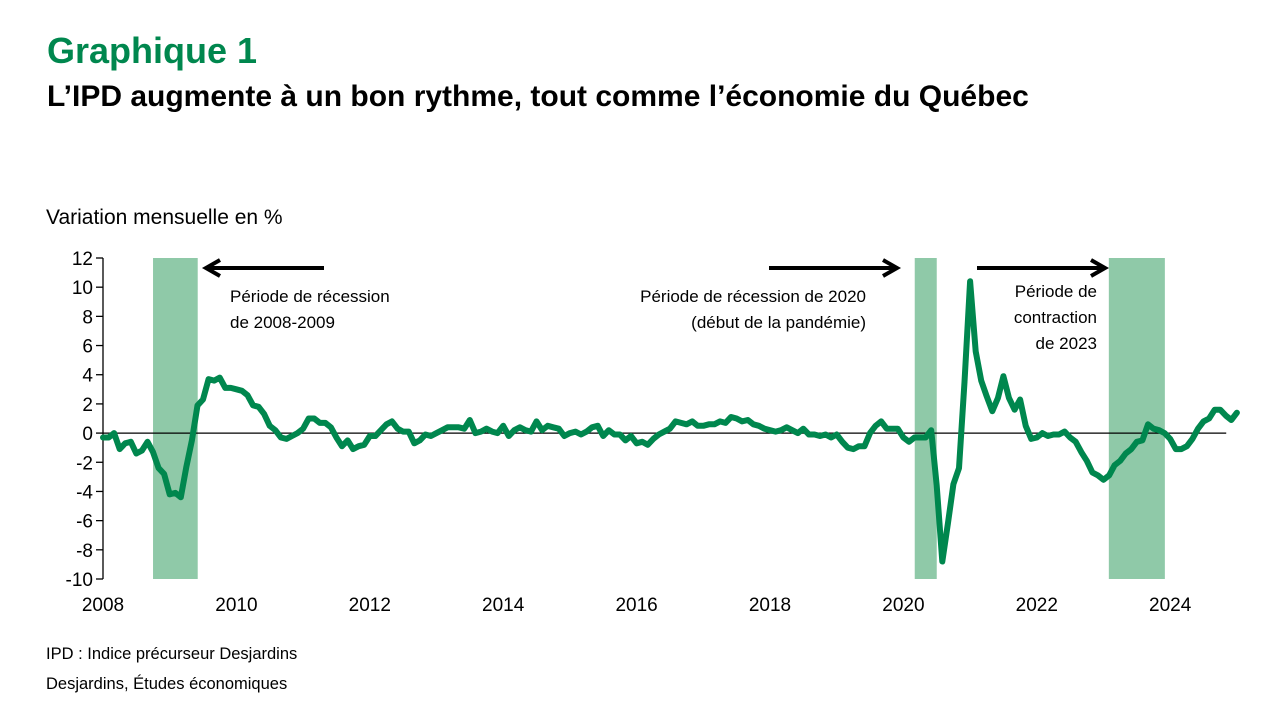 Image resolution: width=1280 pixels, height=720 pixels. What do you see at coordinates (87, 376) in the screenshot?
I see `y-tick-label: 4` at bounding box center [87, 376].